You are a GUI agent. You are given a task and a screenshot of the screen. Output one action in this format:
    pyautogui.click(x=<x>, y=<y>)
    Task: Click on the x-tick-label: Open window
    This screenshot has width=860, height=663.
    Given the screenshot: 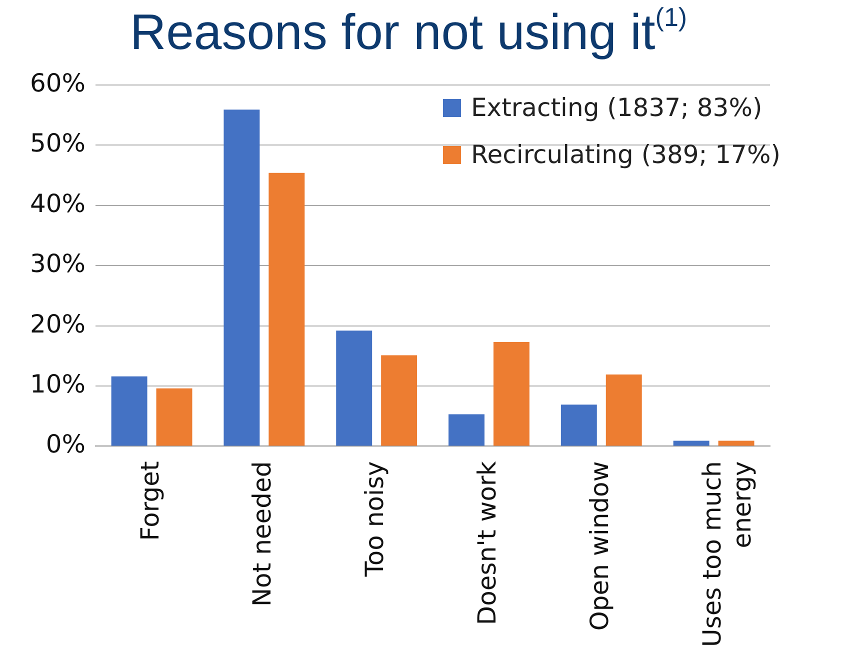 What is the action you would take?
    pyautogui.click(x=599, y=546)
    